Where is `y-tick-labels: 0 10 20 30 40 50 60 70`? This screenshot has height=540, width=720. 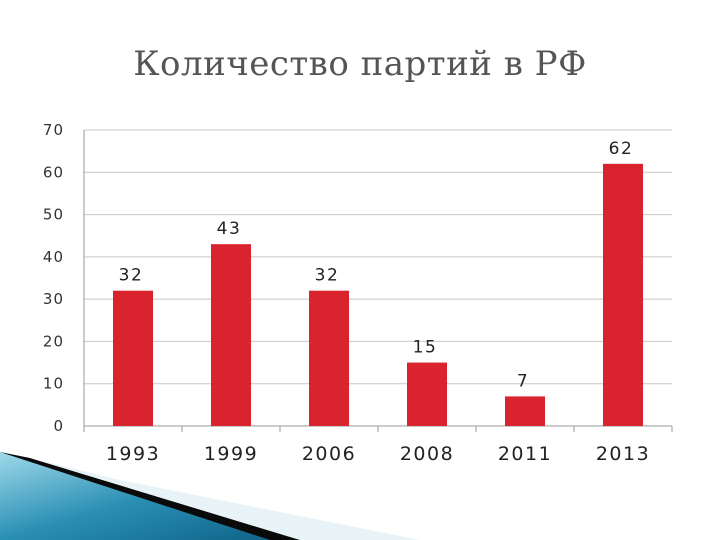
y-tick-labels: 0 10 20 30 40 50 60 70 is located at coordinates (53, 278).